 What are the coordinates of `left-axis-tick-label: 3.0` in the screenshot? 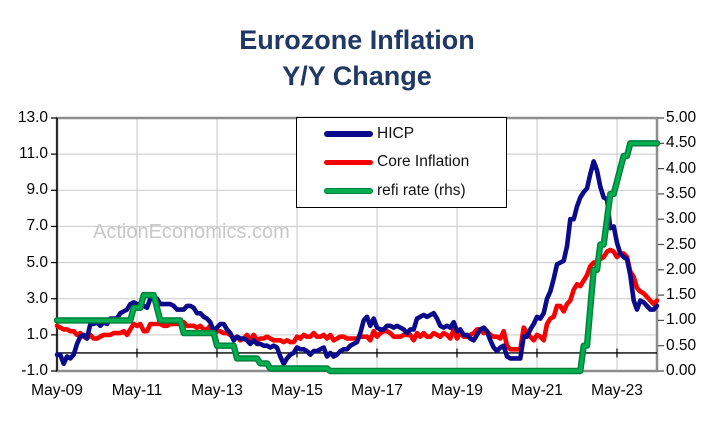 It's located at (37, 298).